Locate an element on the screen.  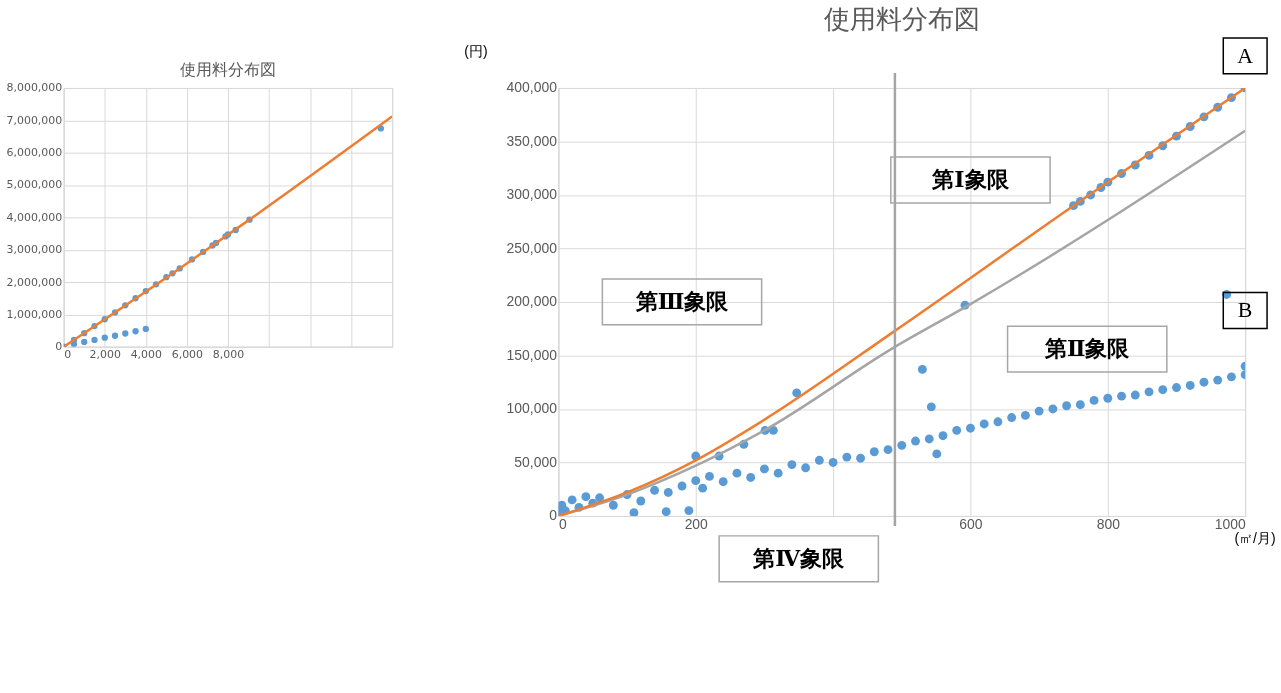
y-tick-label: 2,000,000 is located at coordinates (34, 282).